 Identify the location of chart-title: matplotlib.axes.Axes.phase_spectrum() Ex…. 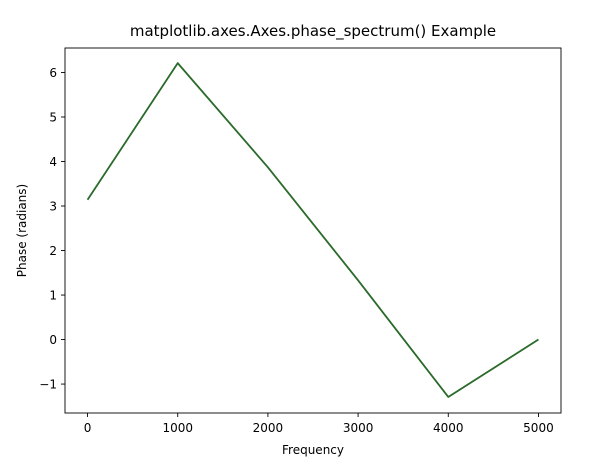
(313, 31).